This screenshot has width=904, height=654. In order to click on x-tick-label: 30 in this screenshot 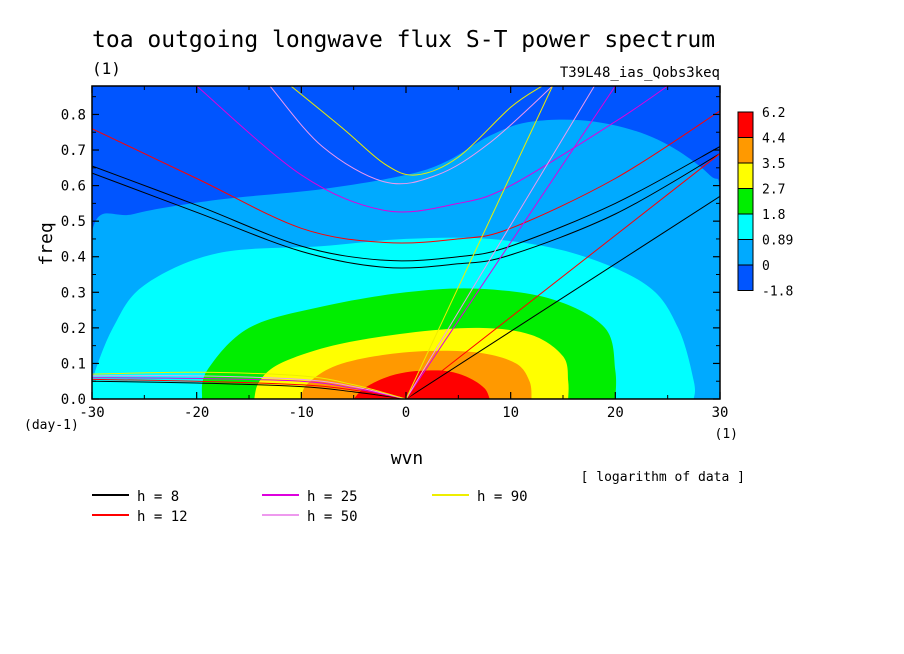, I will do `click(720, 413)`.